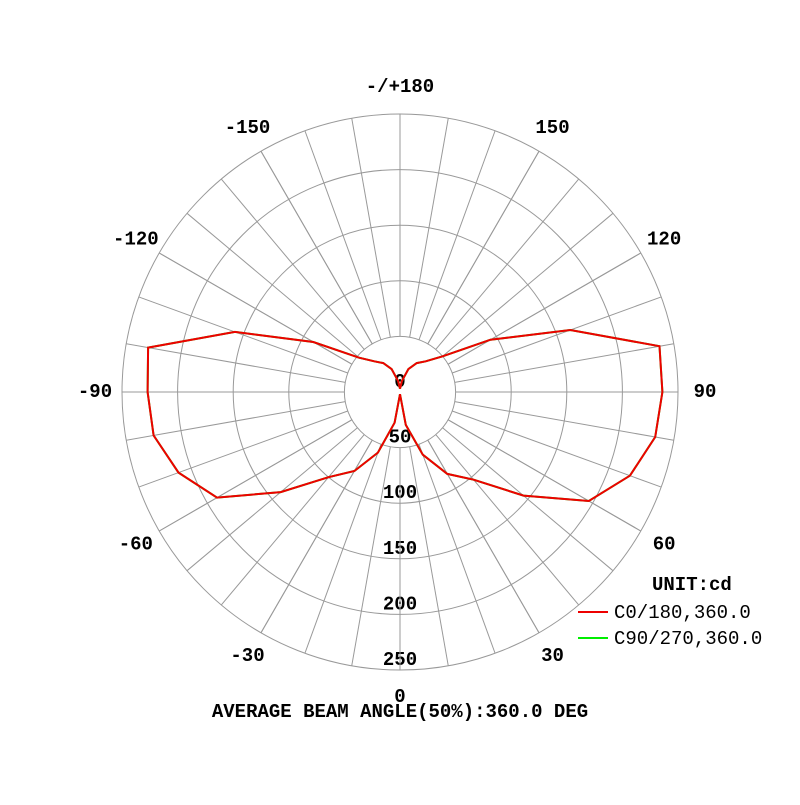  I want to click on angle-tick-label: 150, so click(552, 128).